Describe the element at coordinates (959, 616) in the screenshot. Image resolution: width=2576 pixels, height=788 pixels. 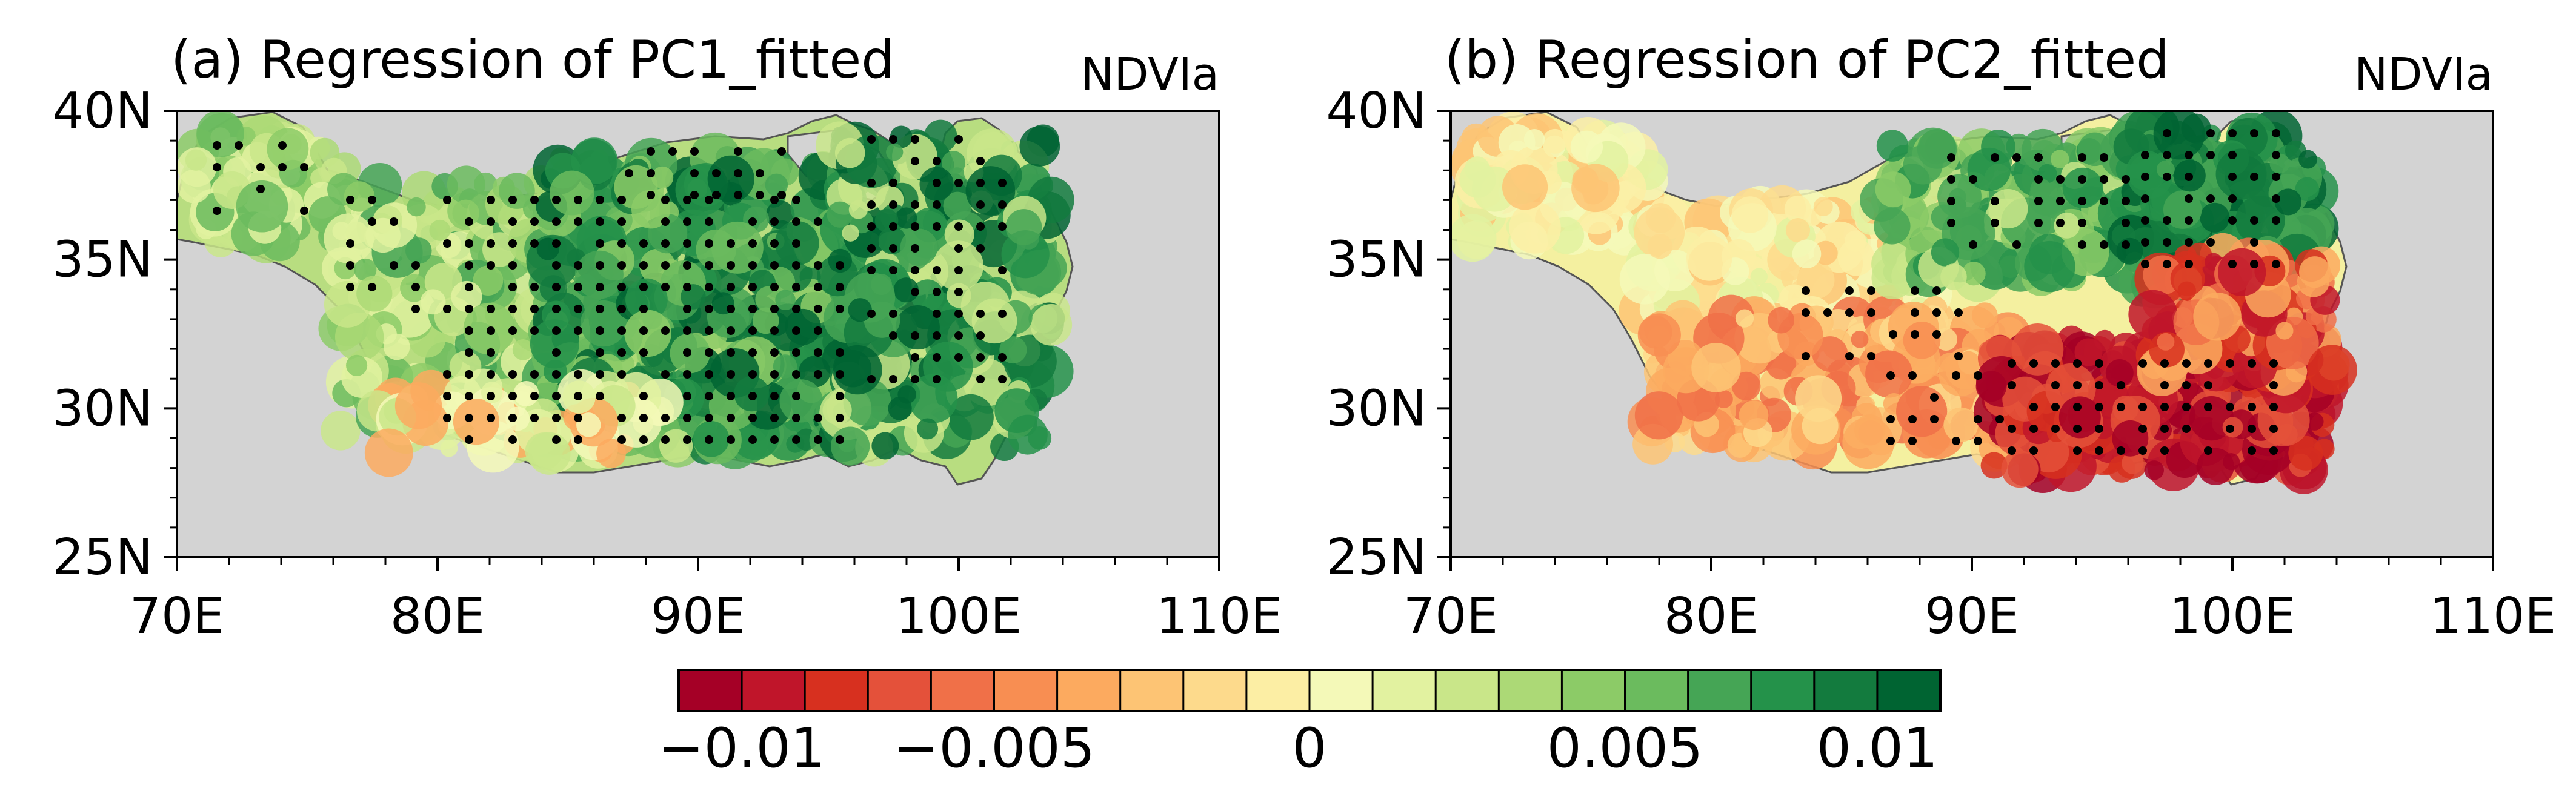
I see `lon-tick-label: 100E` at that location.